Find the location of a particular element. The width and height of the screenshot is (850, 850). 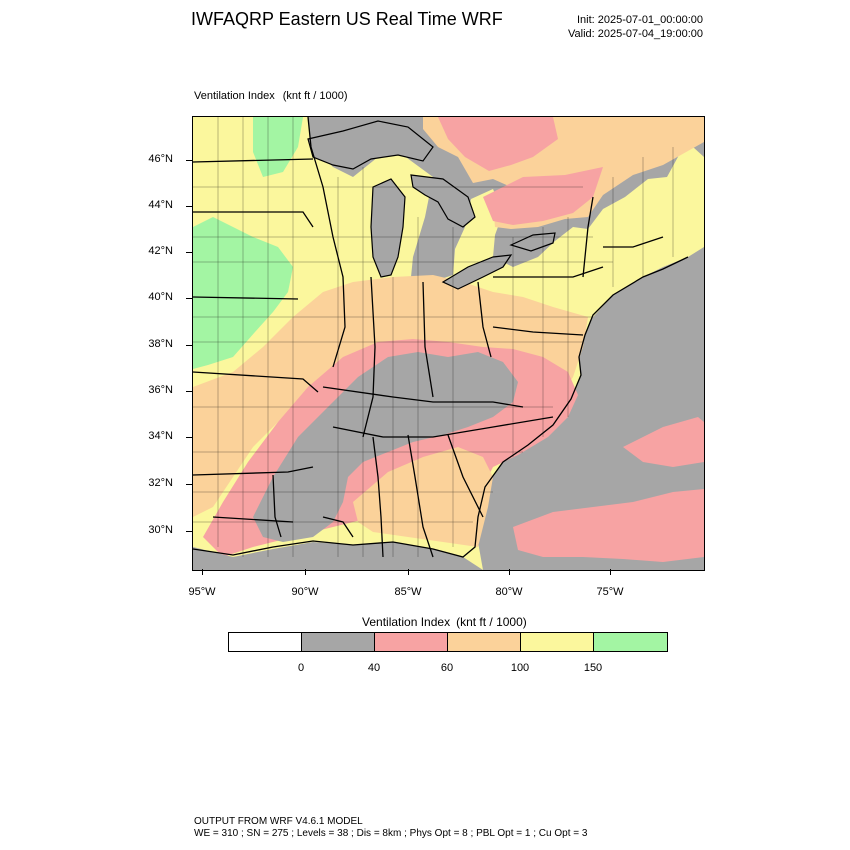

lat-label: 30°N is located at coordinates (160, 530).